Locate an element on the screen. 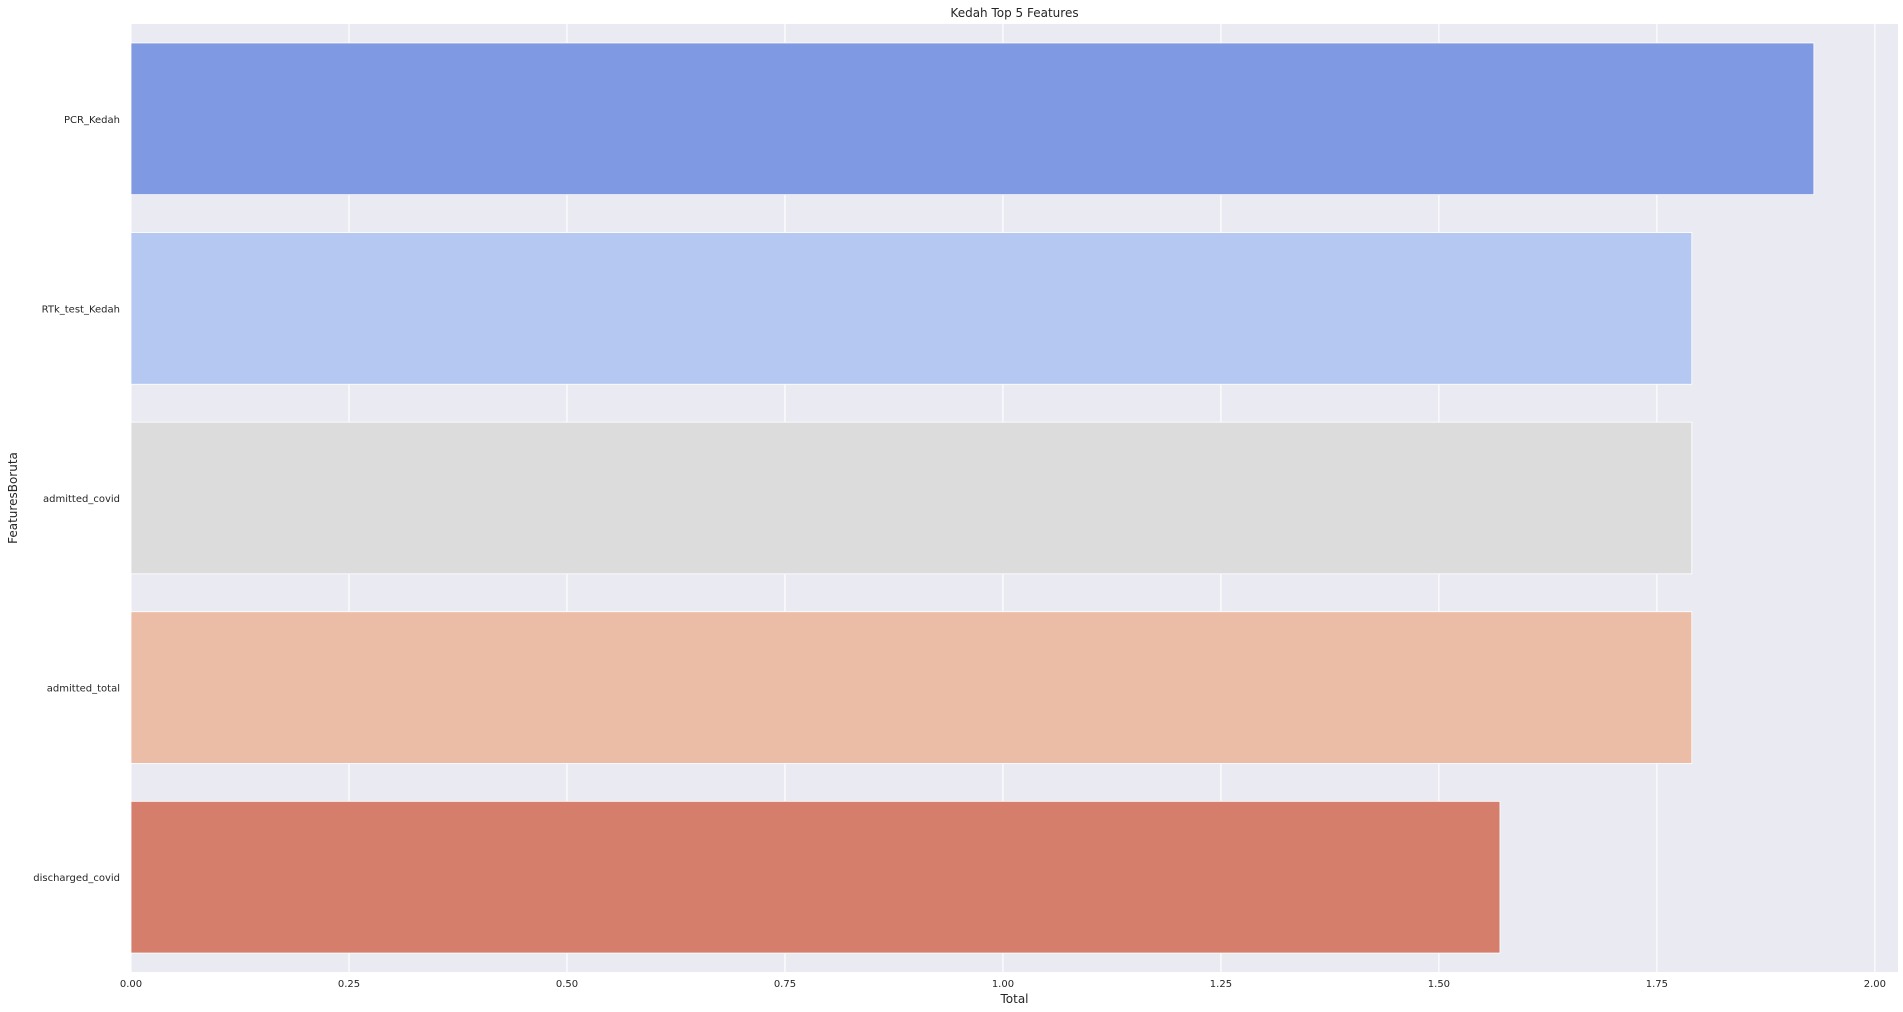  y-tick-label: discharged_covid is located at coordinates (76, 878).